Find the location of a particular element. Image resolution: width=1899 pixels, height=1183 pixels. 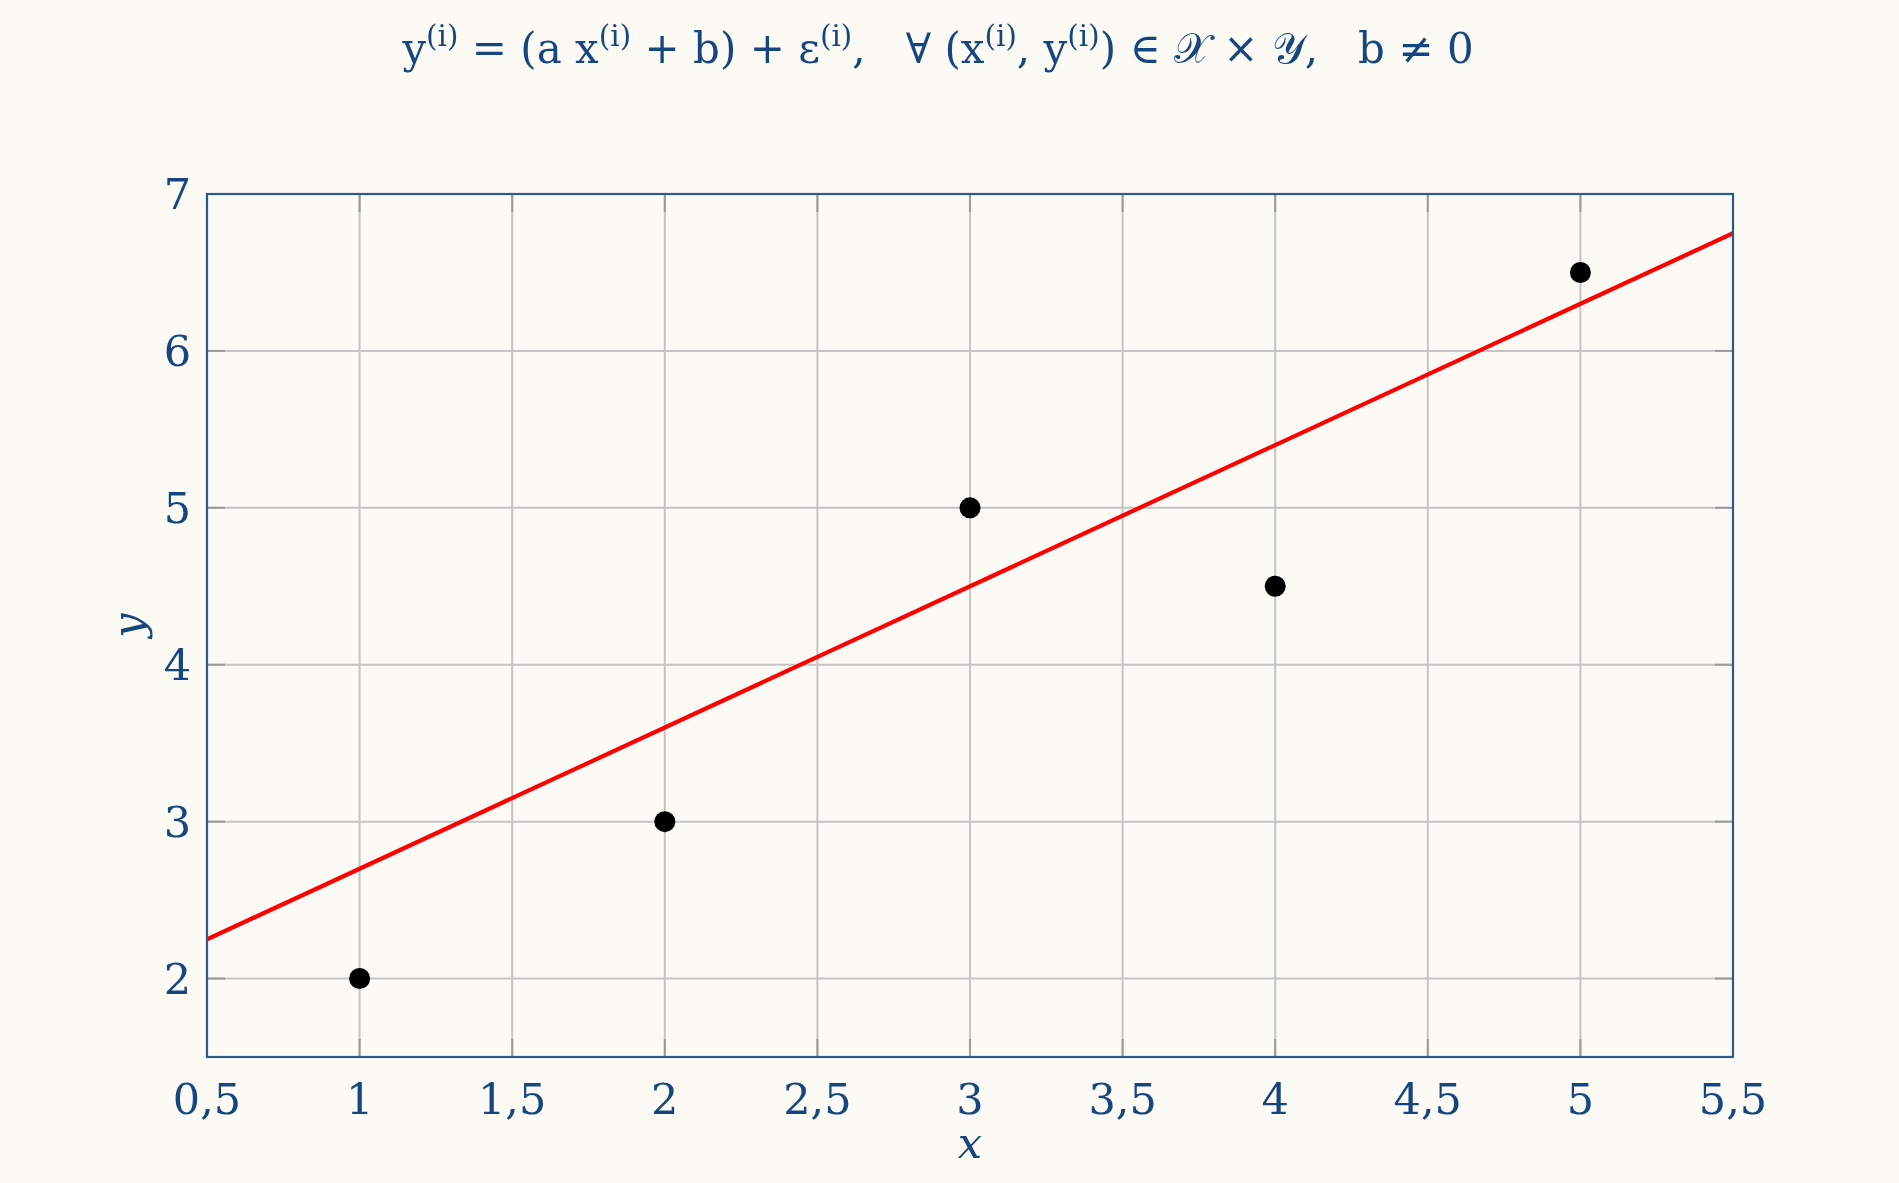

x-tick-label: 5 is located at coordinates (1580, 1099).